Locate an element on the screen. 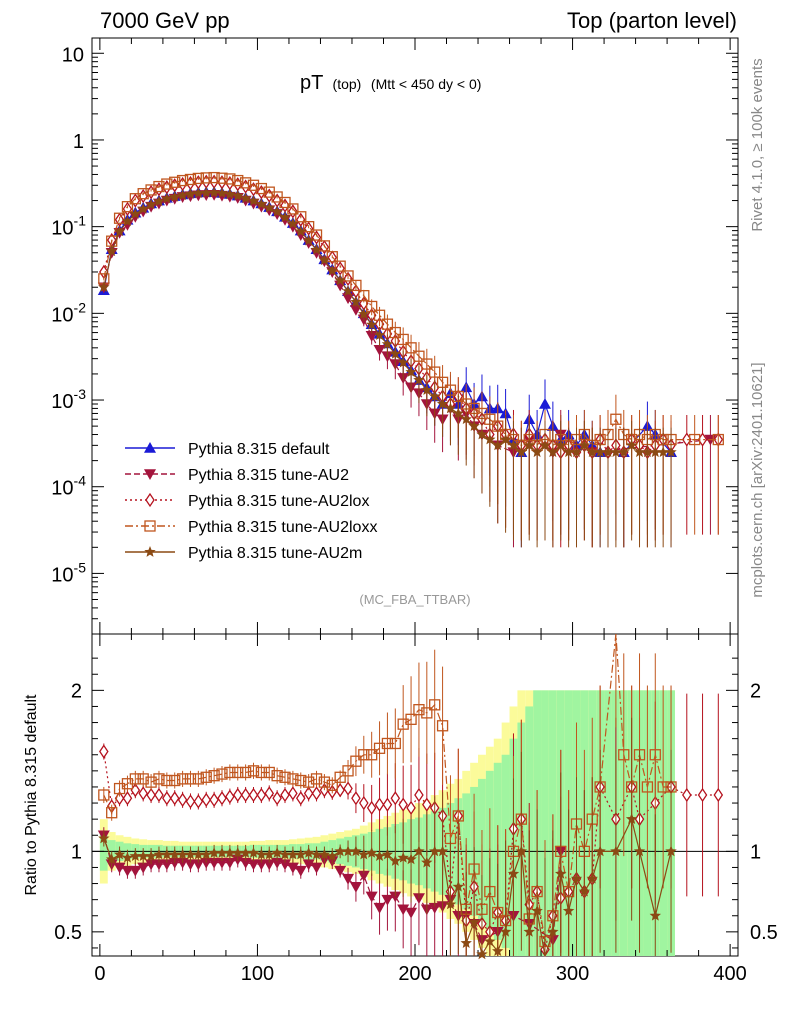 The width and height of the screenshot is (786, 1024). y-tick-label: 10-5 is located at coordinates (68, 572).